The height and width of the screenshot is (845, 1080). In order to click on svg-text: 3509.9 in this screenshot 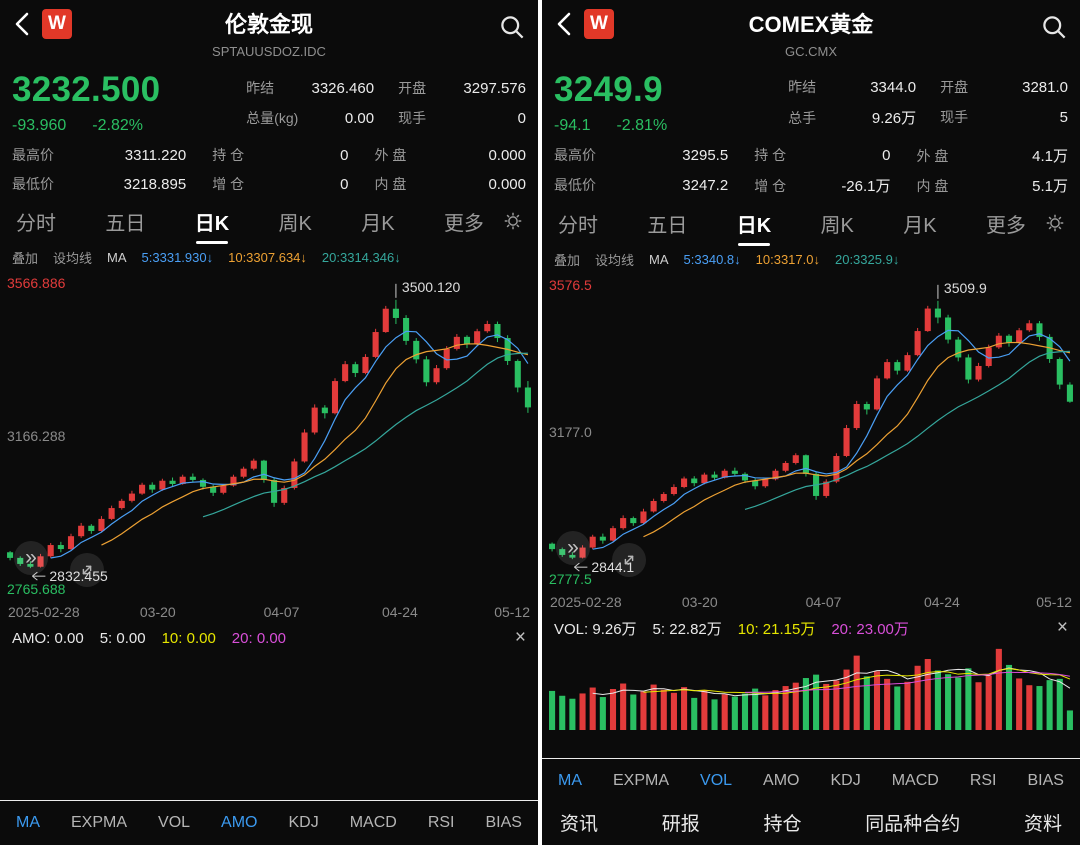, I will do `click(965, 288)`.